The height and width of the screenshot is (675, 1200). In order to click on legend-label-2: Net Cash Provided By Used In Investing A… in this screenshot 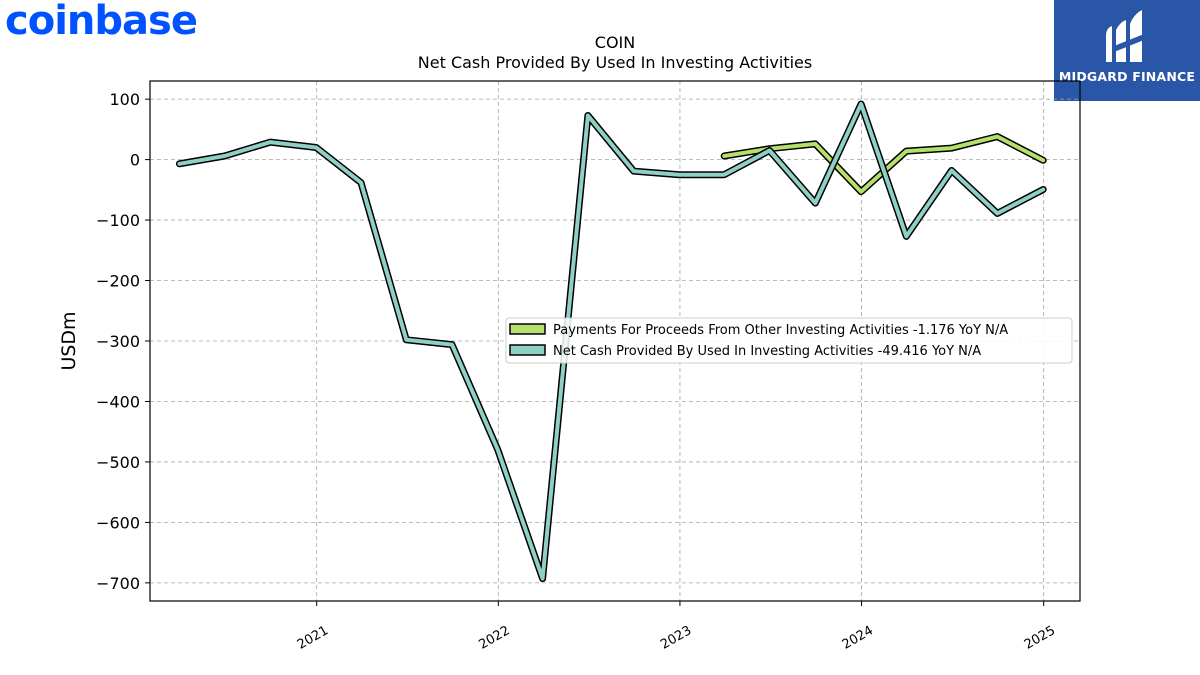, I will do `click(767, 351)`.